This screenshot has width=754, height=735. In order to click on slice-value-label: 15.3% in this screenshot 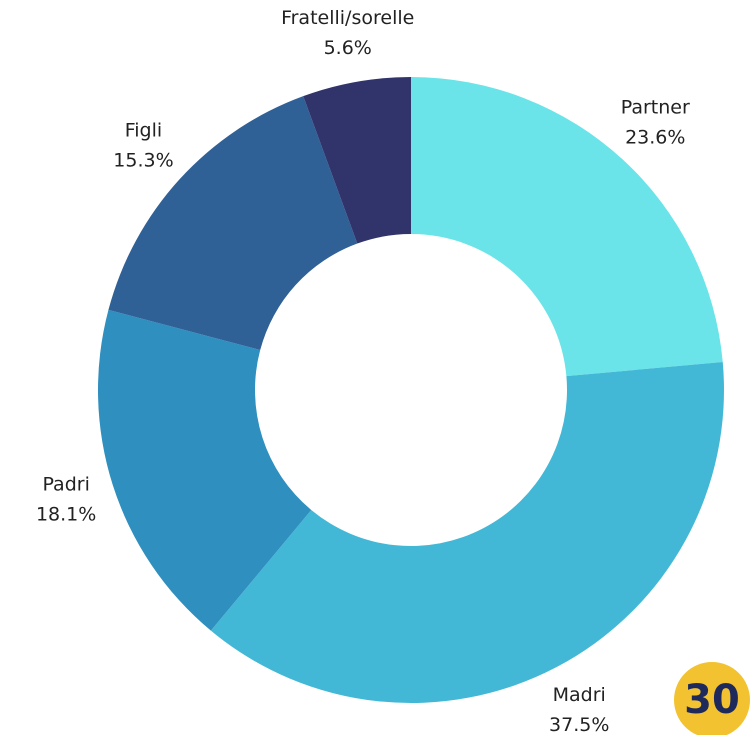, I will do `click(143, 161)`.